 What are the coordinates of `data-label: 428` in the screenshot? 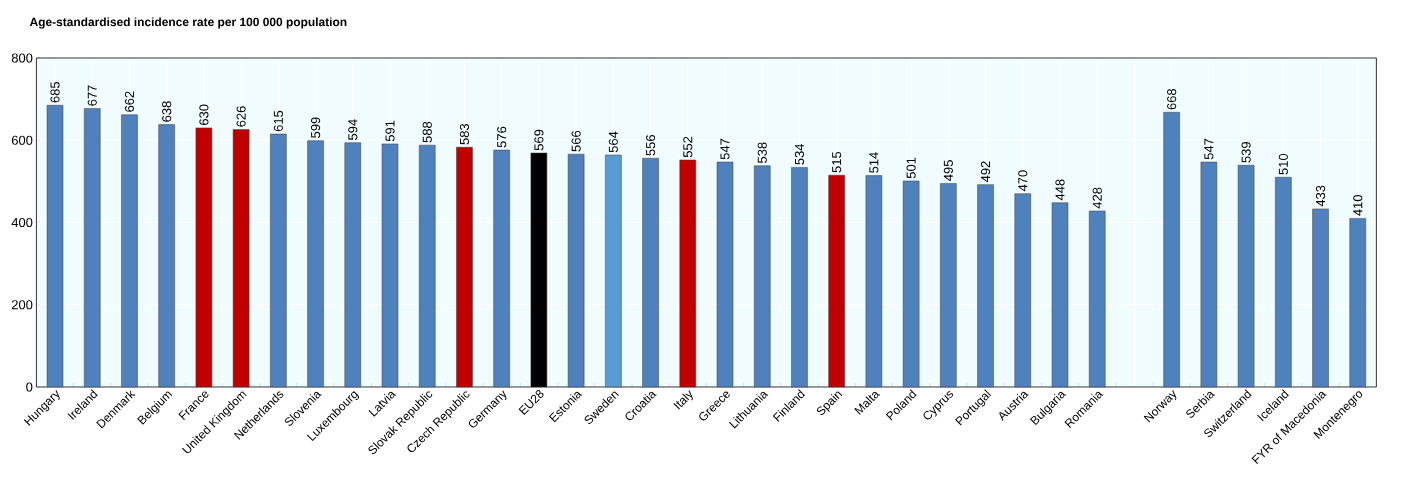 It's located at (1097, 198).